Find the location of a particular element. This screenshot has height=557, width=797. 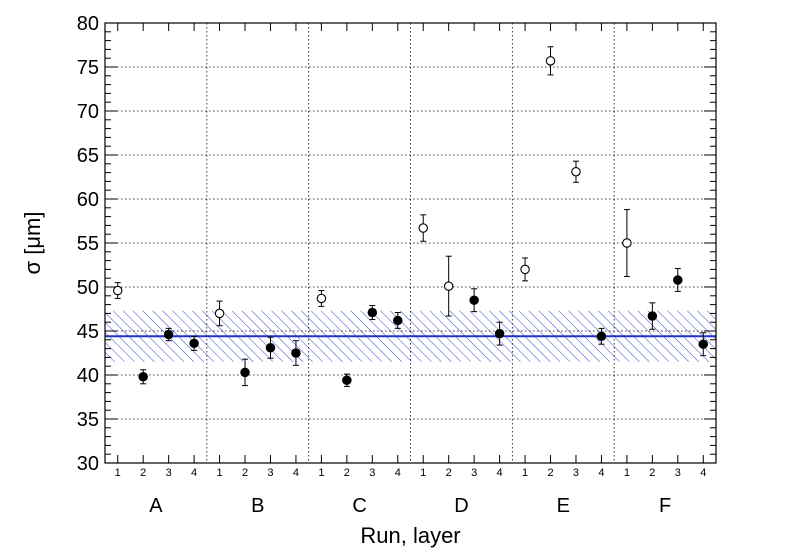

x-tick-labels: 1 2 3 4 1 2 3 4 1 2 3 4 1 2 3 4 1 2 3 4 1 2 3 4 is located at coordinates (411, 473).